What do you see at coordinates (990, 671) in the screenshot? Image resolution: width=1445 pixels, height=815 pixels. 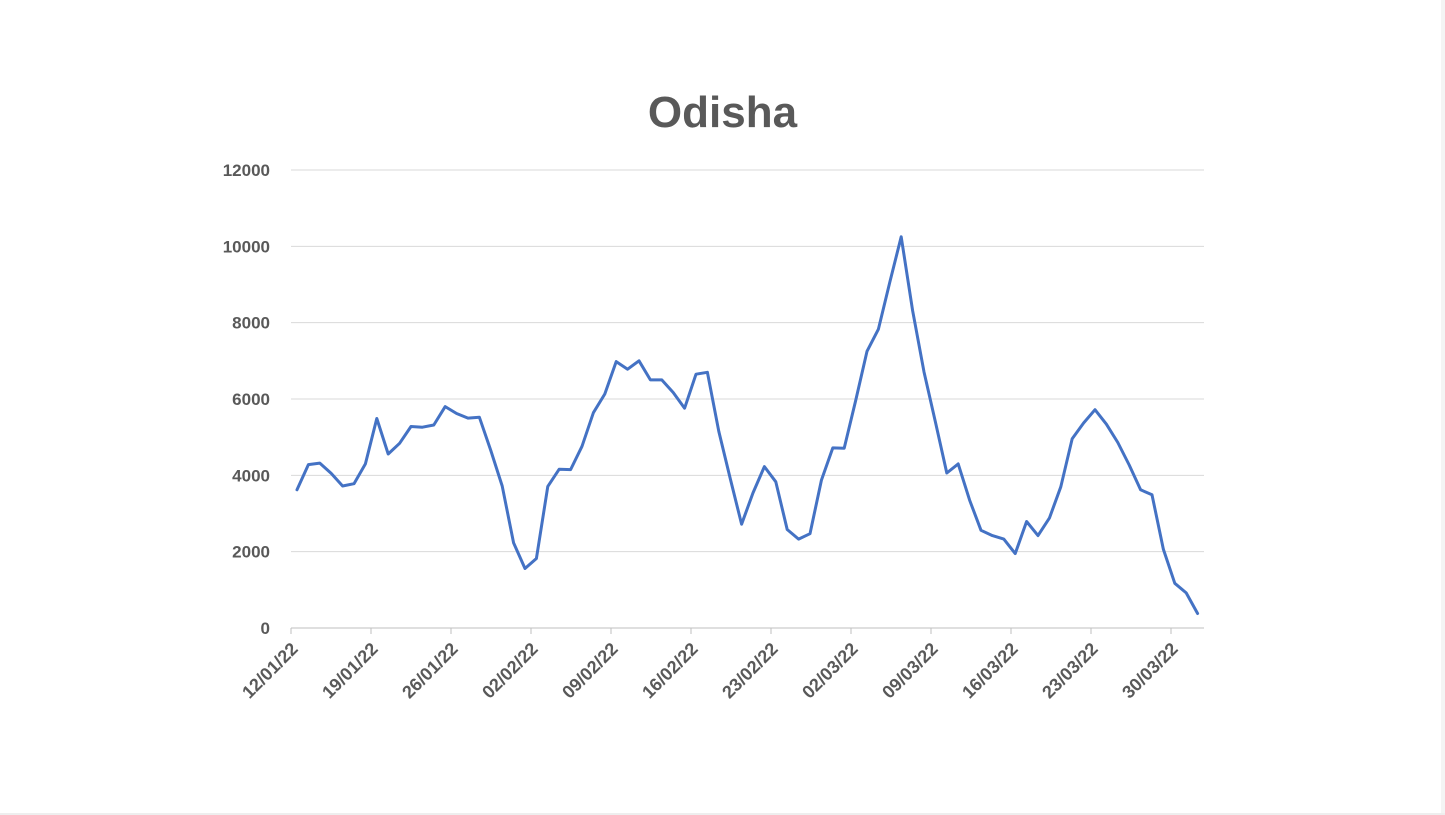 I see `x-tick-label: 16/03/22` at bounding box center [990, 671].